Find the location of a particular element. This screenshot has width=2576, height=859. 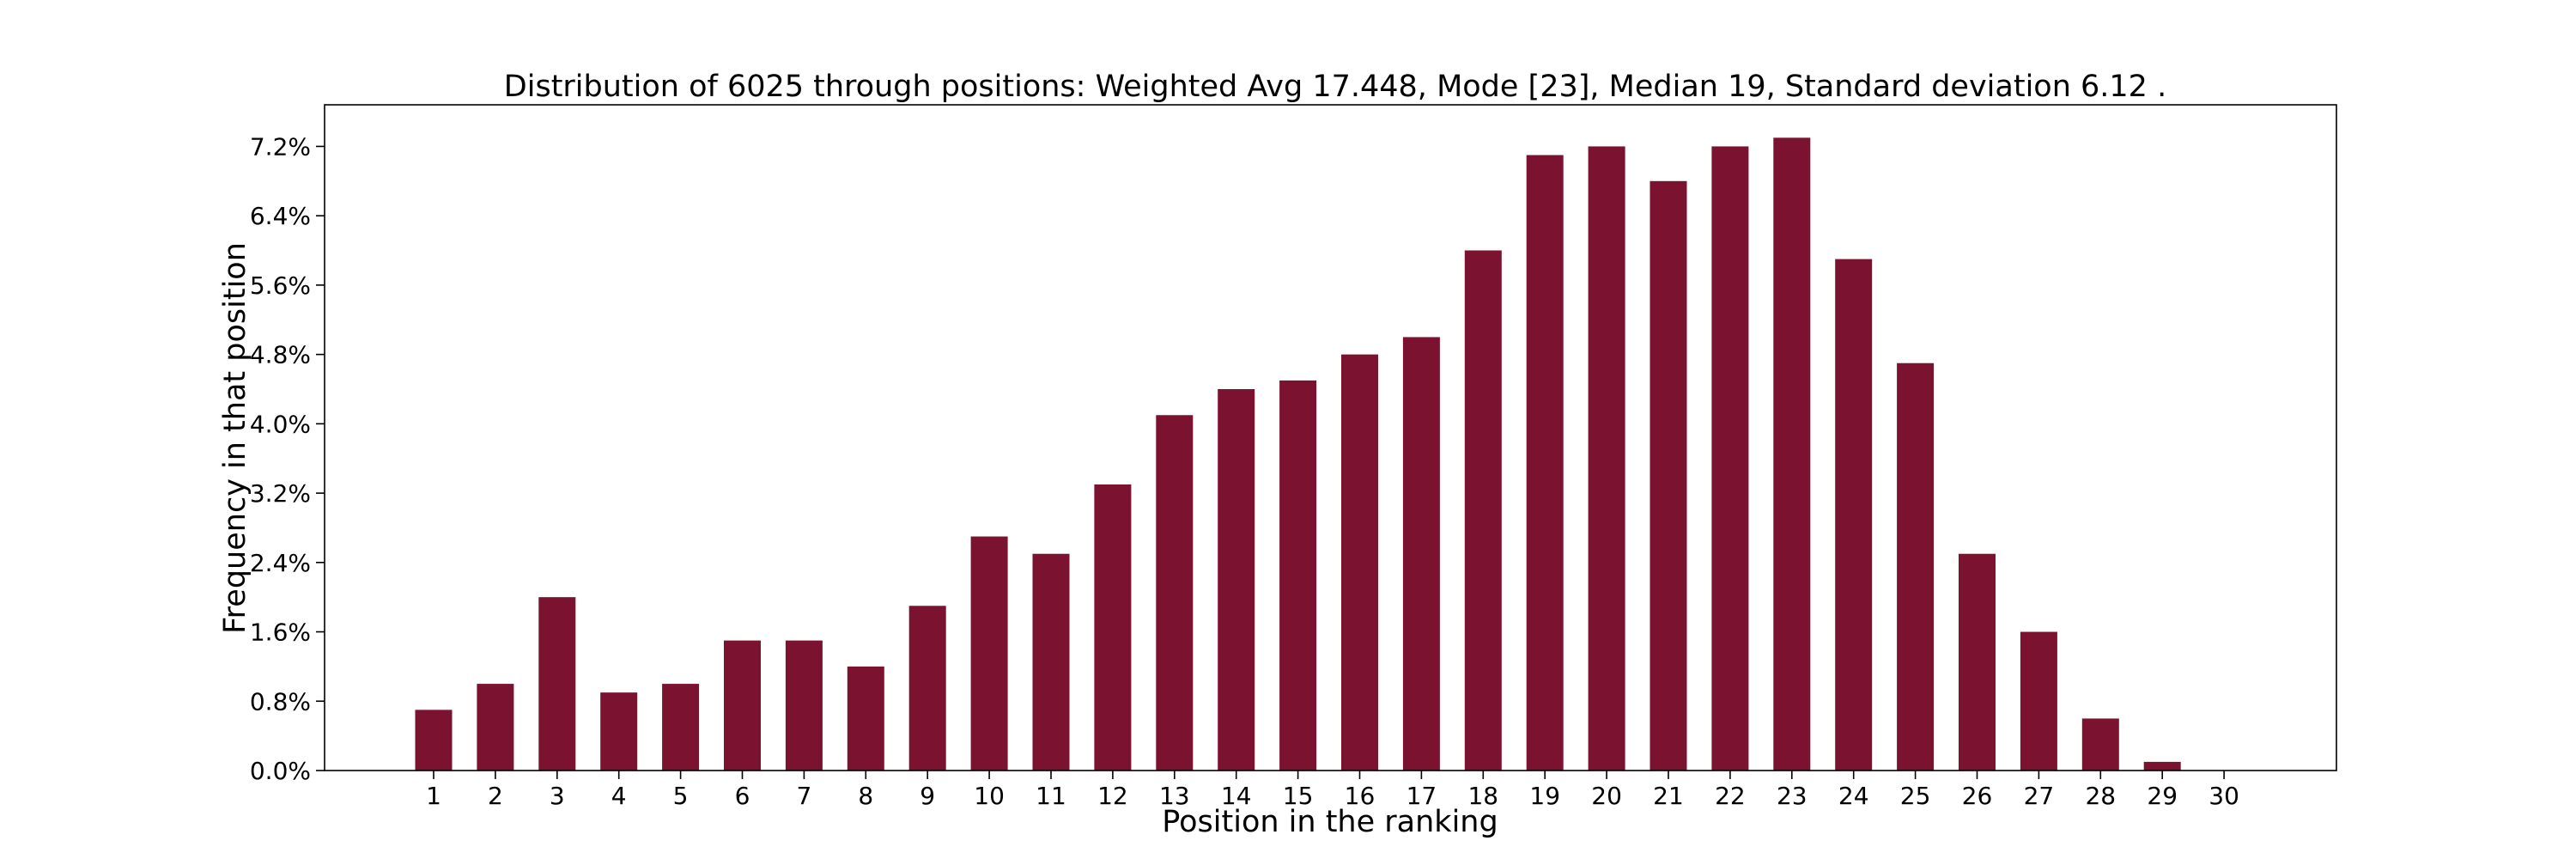

x-tick-label: 22 is located at coordinates (1730, 796).